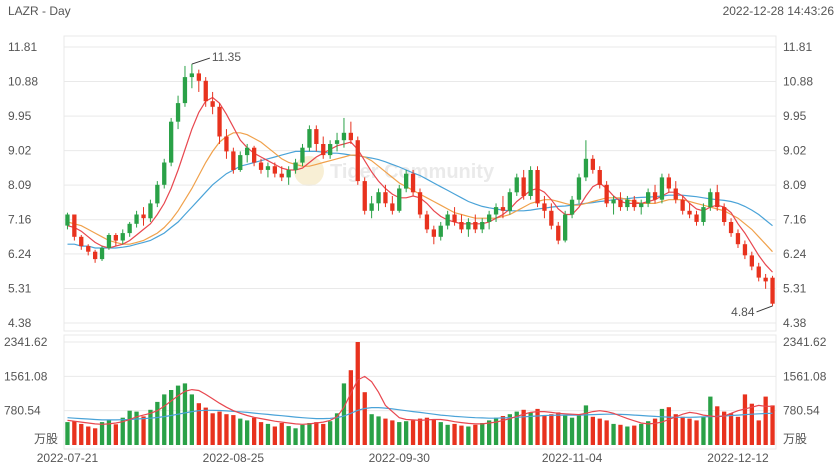 This screenshot has width=840, height=470. I want to click on volume-ma-short-line, so click(420, 400).